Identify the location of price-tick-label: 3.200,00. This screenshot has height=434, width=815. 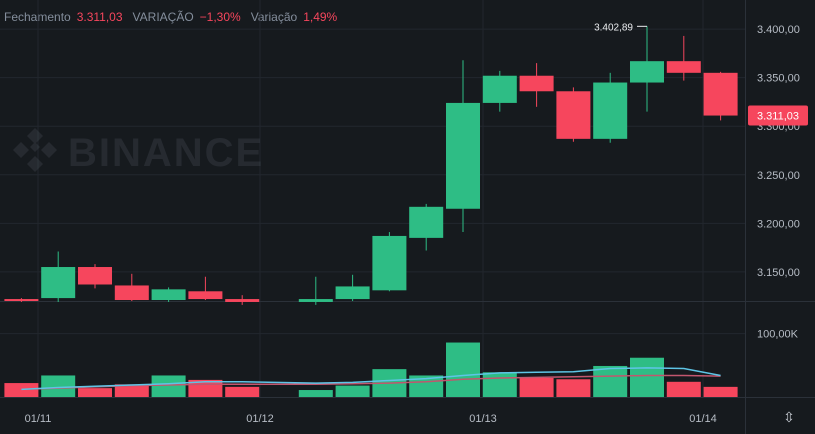
(778, 224).